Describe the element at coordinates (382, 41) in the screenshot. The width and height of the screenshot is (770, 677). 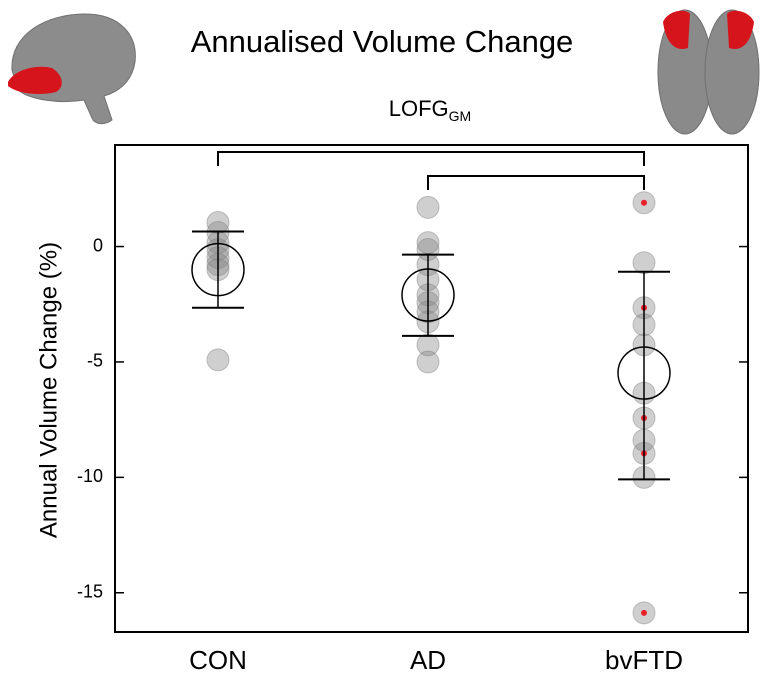
I see `chart-title: Annualised Volume Change` at that location.